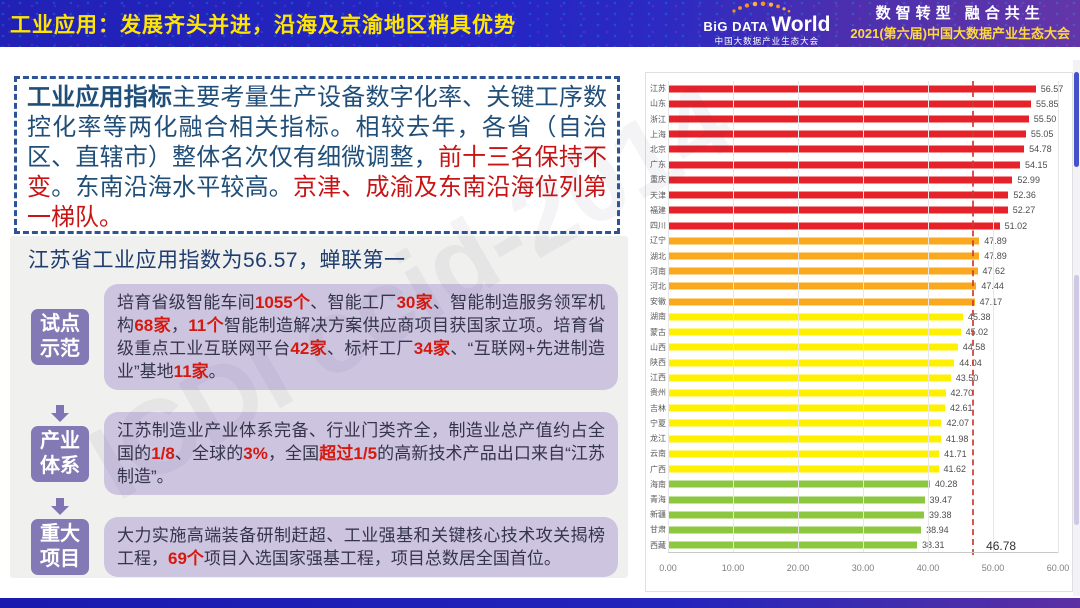 Image resolution: width=1080 pixels, height=608 pixels. What do you see at coordinates (840, 180) in the screenshot?
I see `bar-重庆` at bounding box center [840, 180].